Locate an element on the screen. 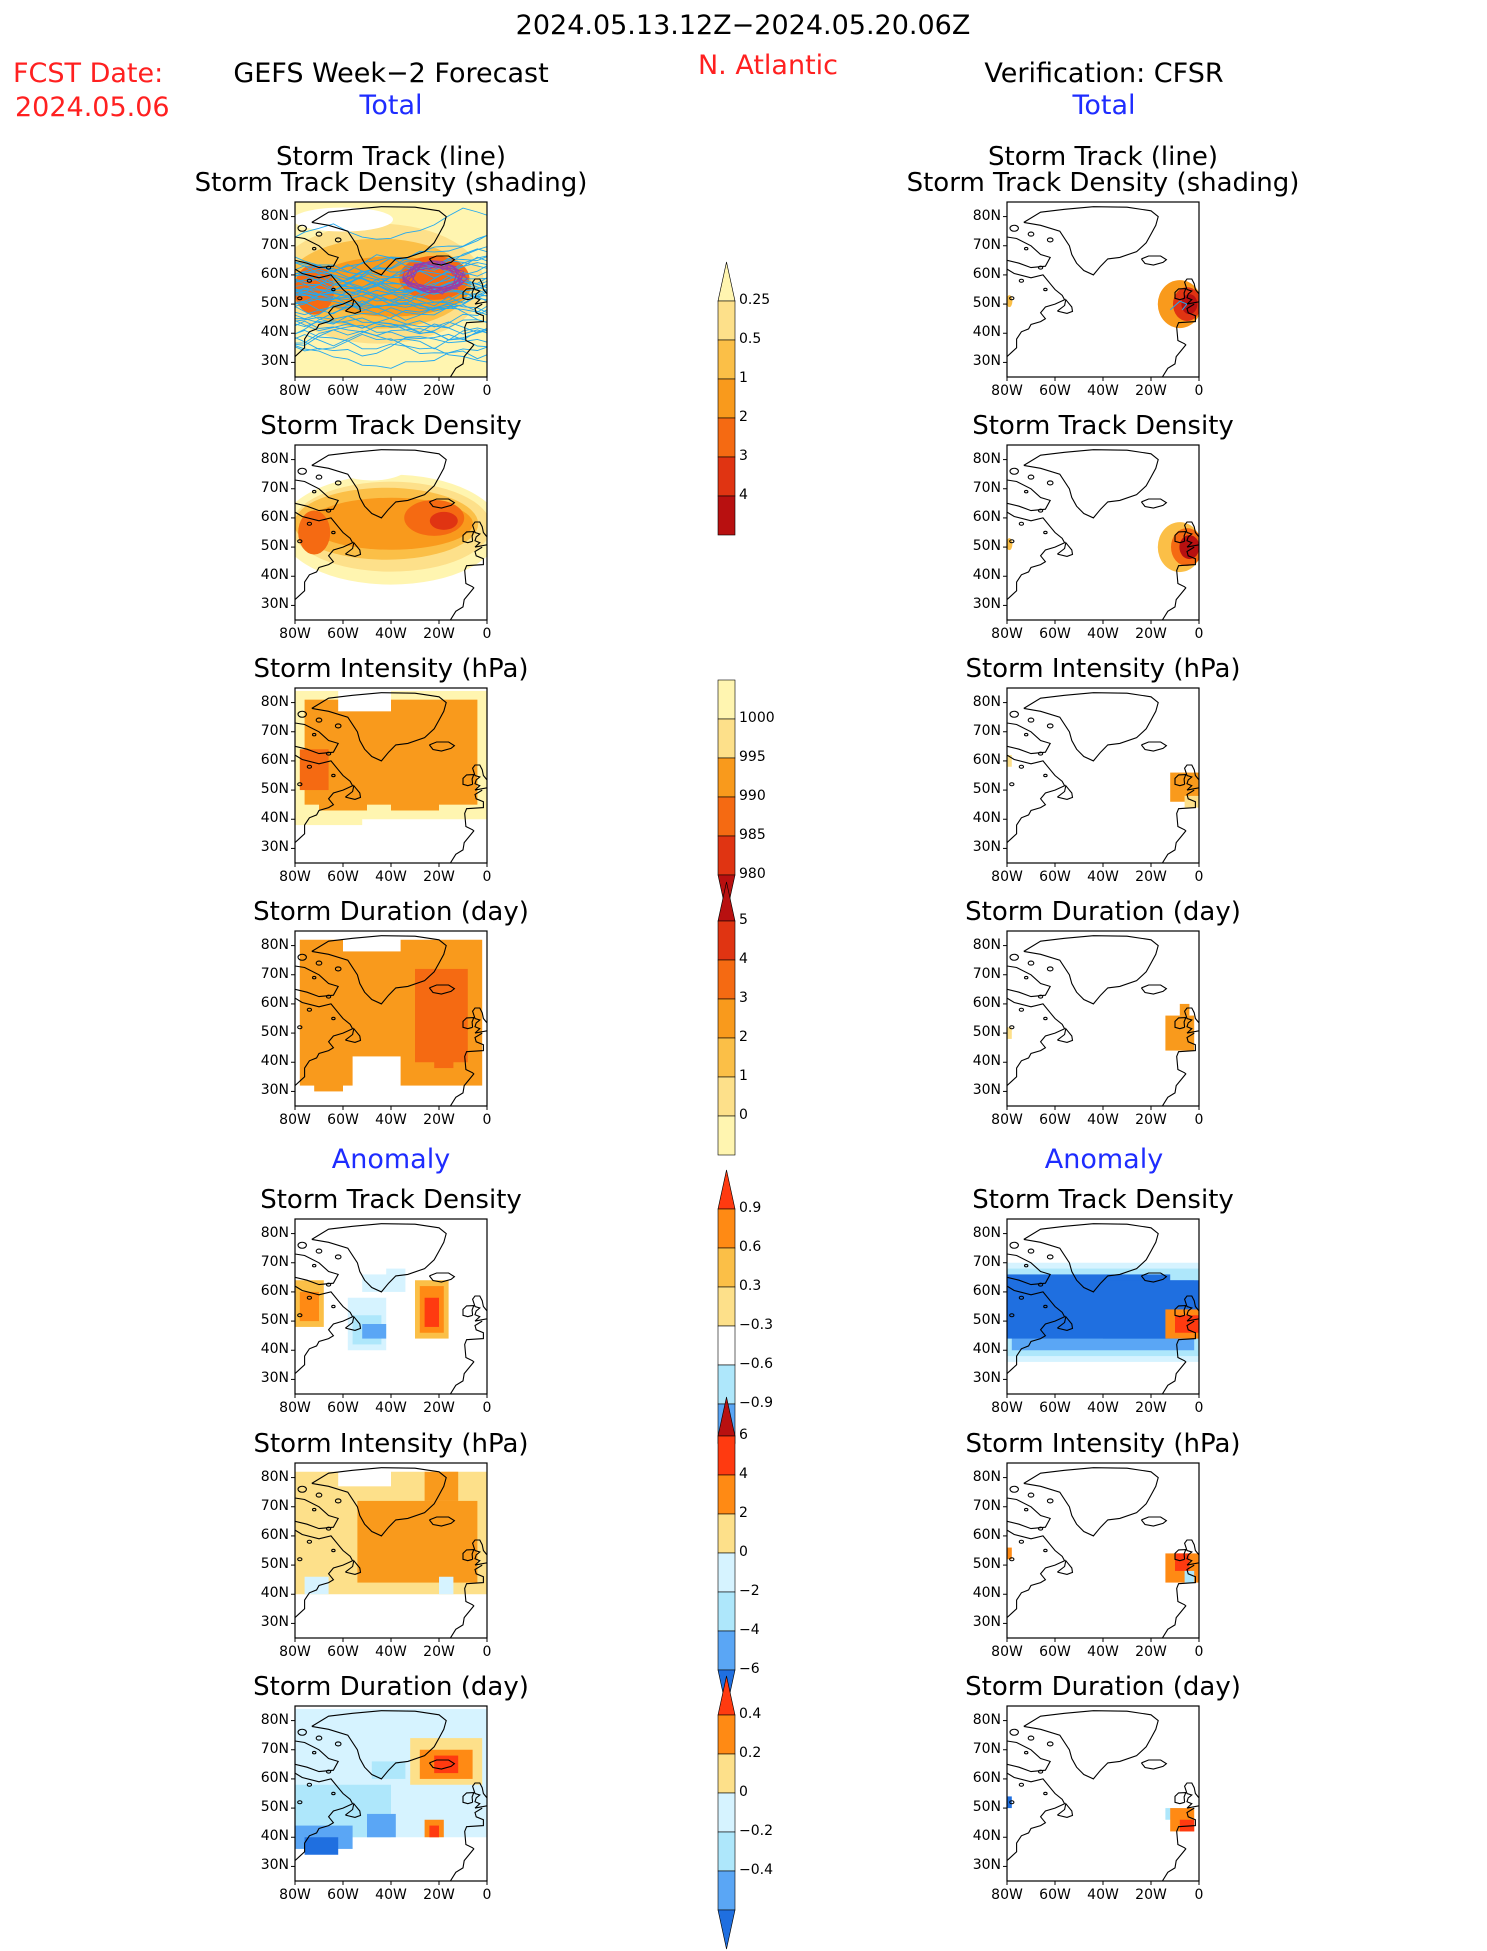 The image size is (1487, 1951). map-duration is located at coordinates (389, 1020).